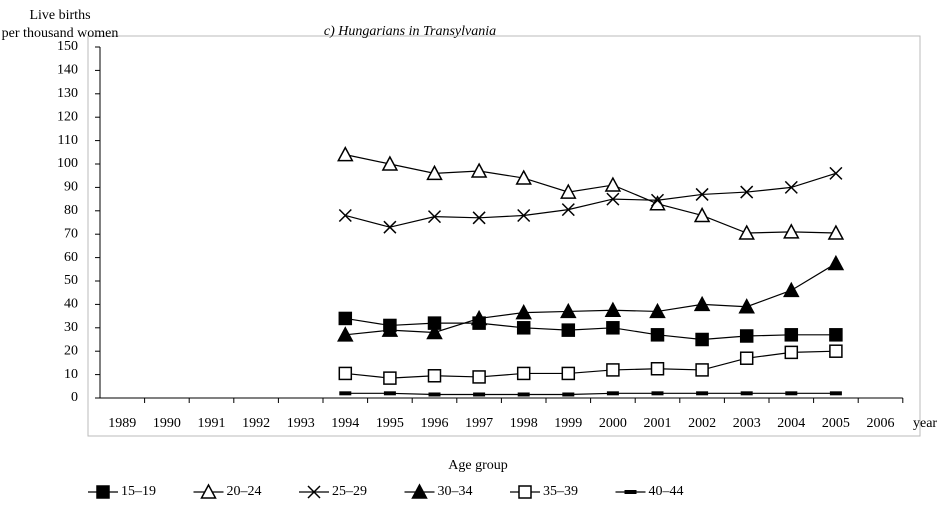 The image size is (947, 516). Describe the element at coordinates (67, 93) in the screenshot. I see `y-tick-label: 130` at that location.